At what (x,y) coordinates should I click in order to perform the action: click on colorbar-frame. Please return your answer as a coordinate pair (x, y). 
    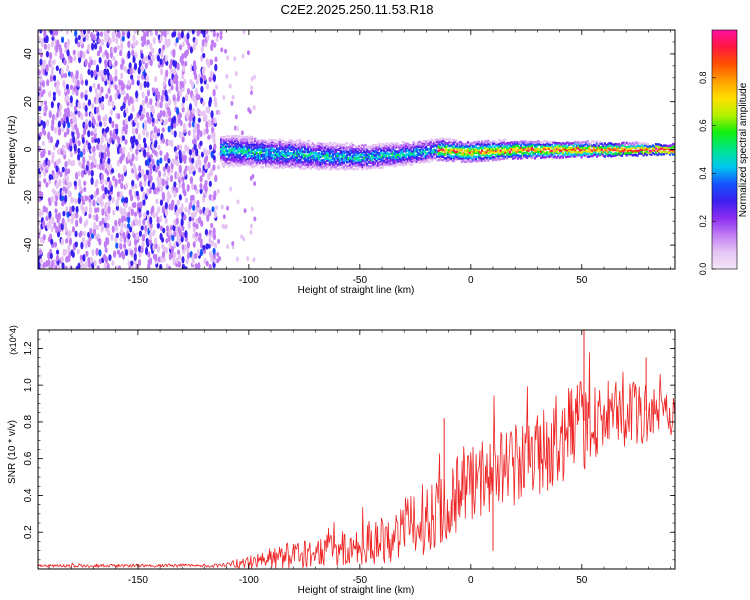
    Looking at the image, I should click on (724, 149).